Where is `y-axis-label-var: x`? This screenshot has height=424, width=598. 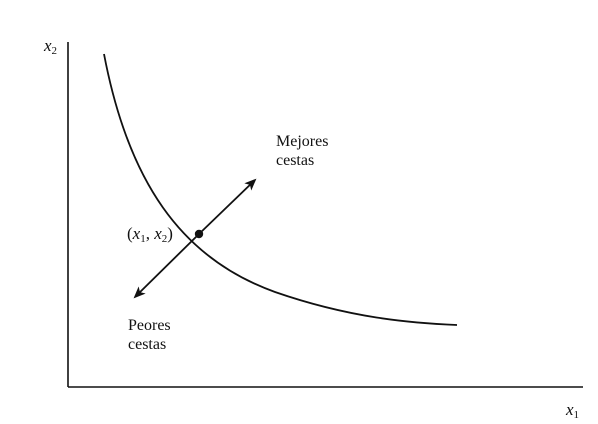 y-axis-label-var: x is located at coordinates (48, 45).